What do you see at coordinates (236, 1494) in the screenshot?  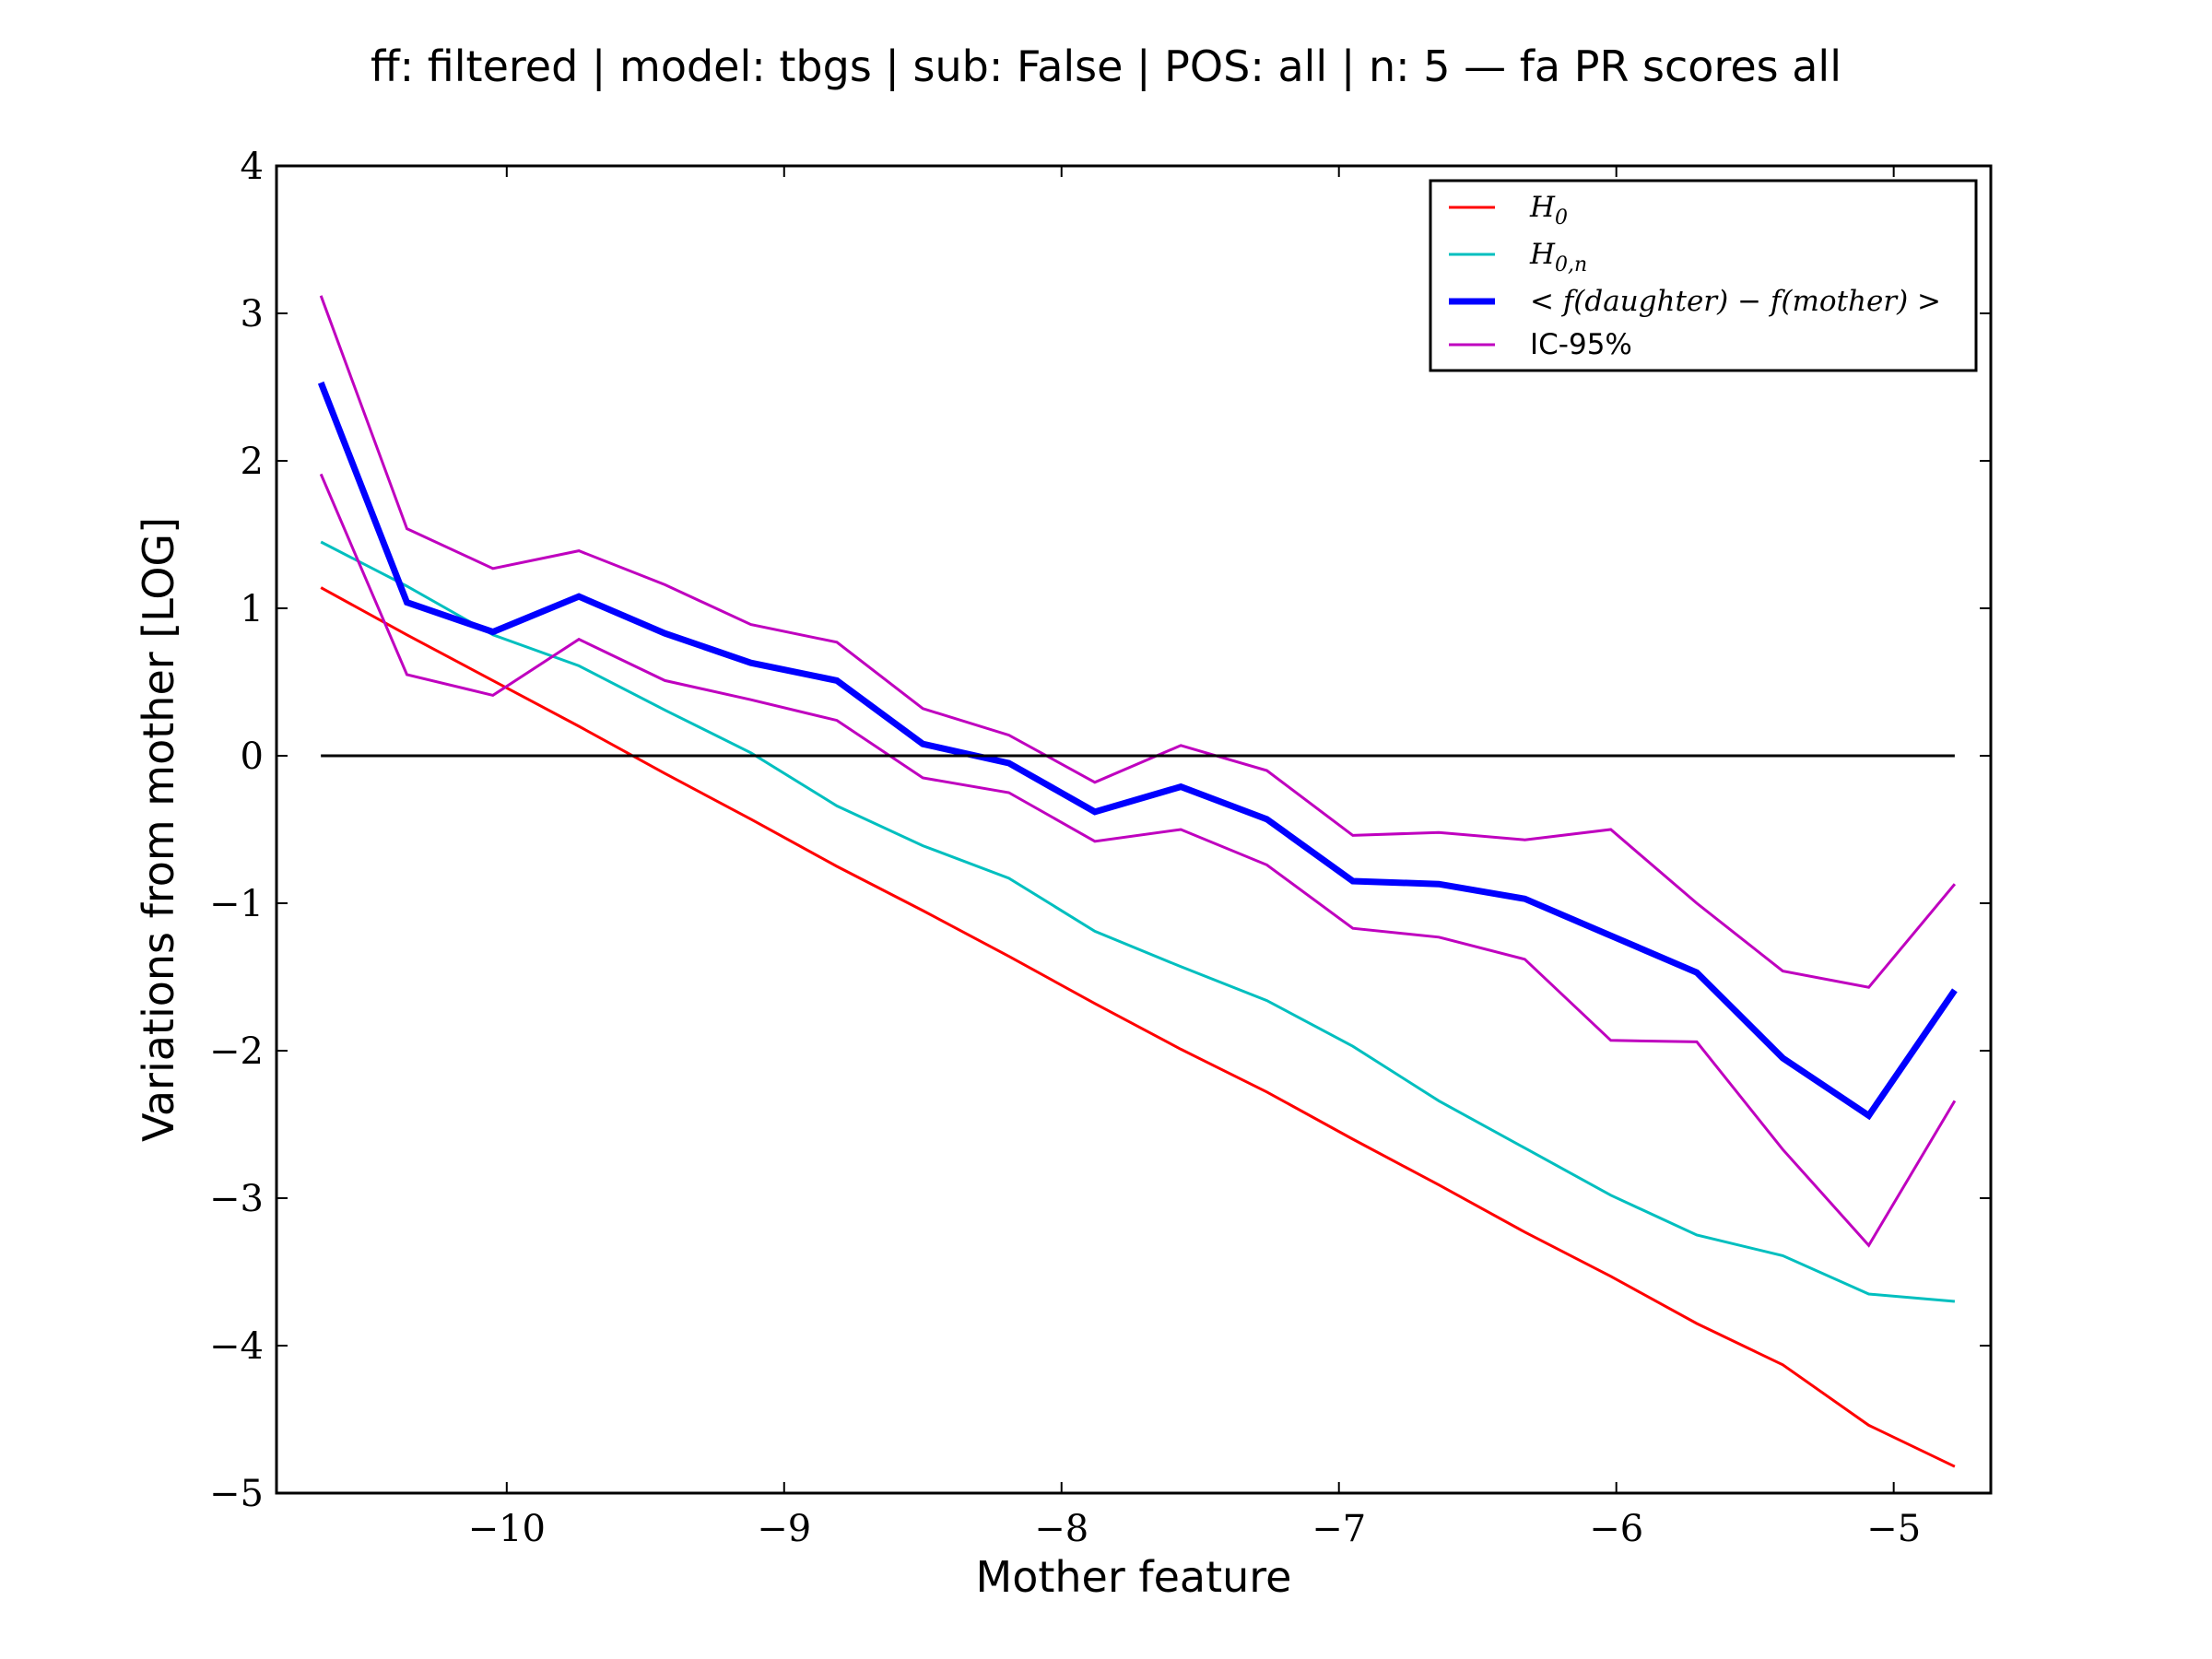 I see `y-tick-label: −5` at bounding box center [236, 1494].